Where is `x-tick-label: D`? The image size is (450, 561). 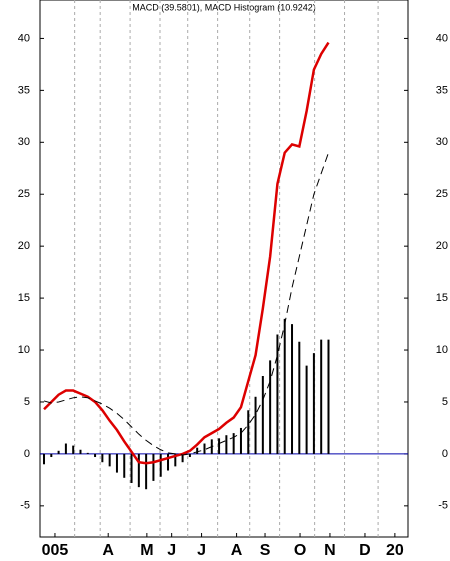
x-tick-label: D is located at coordinates (365, 550).